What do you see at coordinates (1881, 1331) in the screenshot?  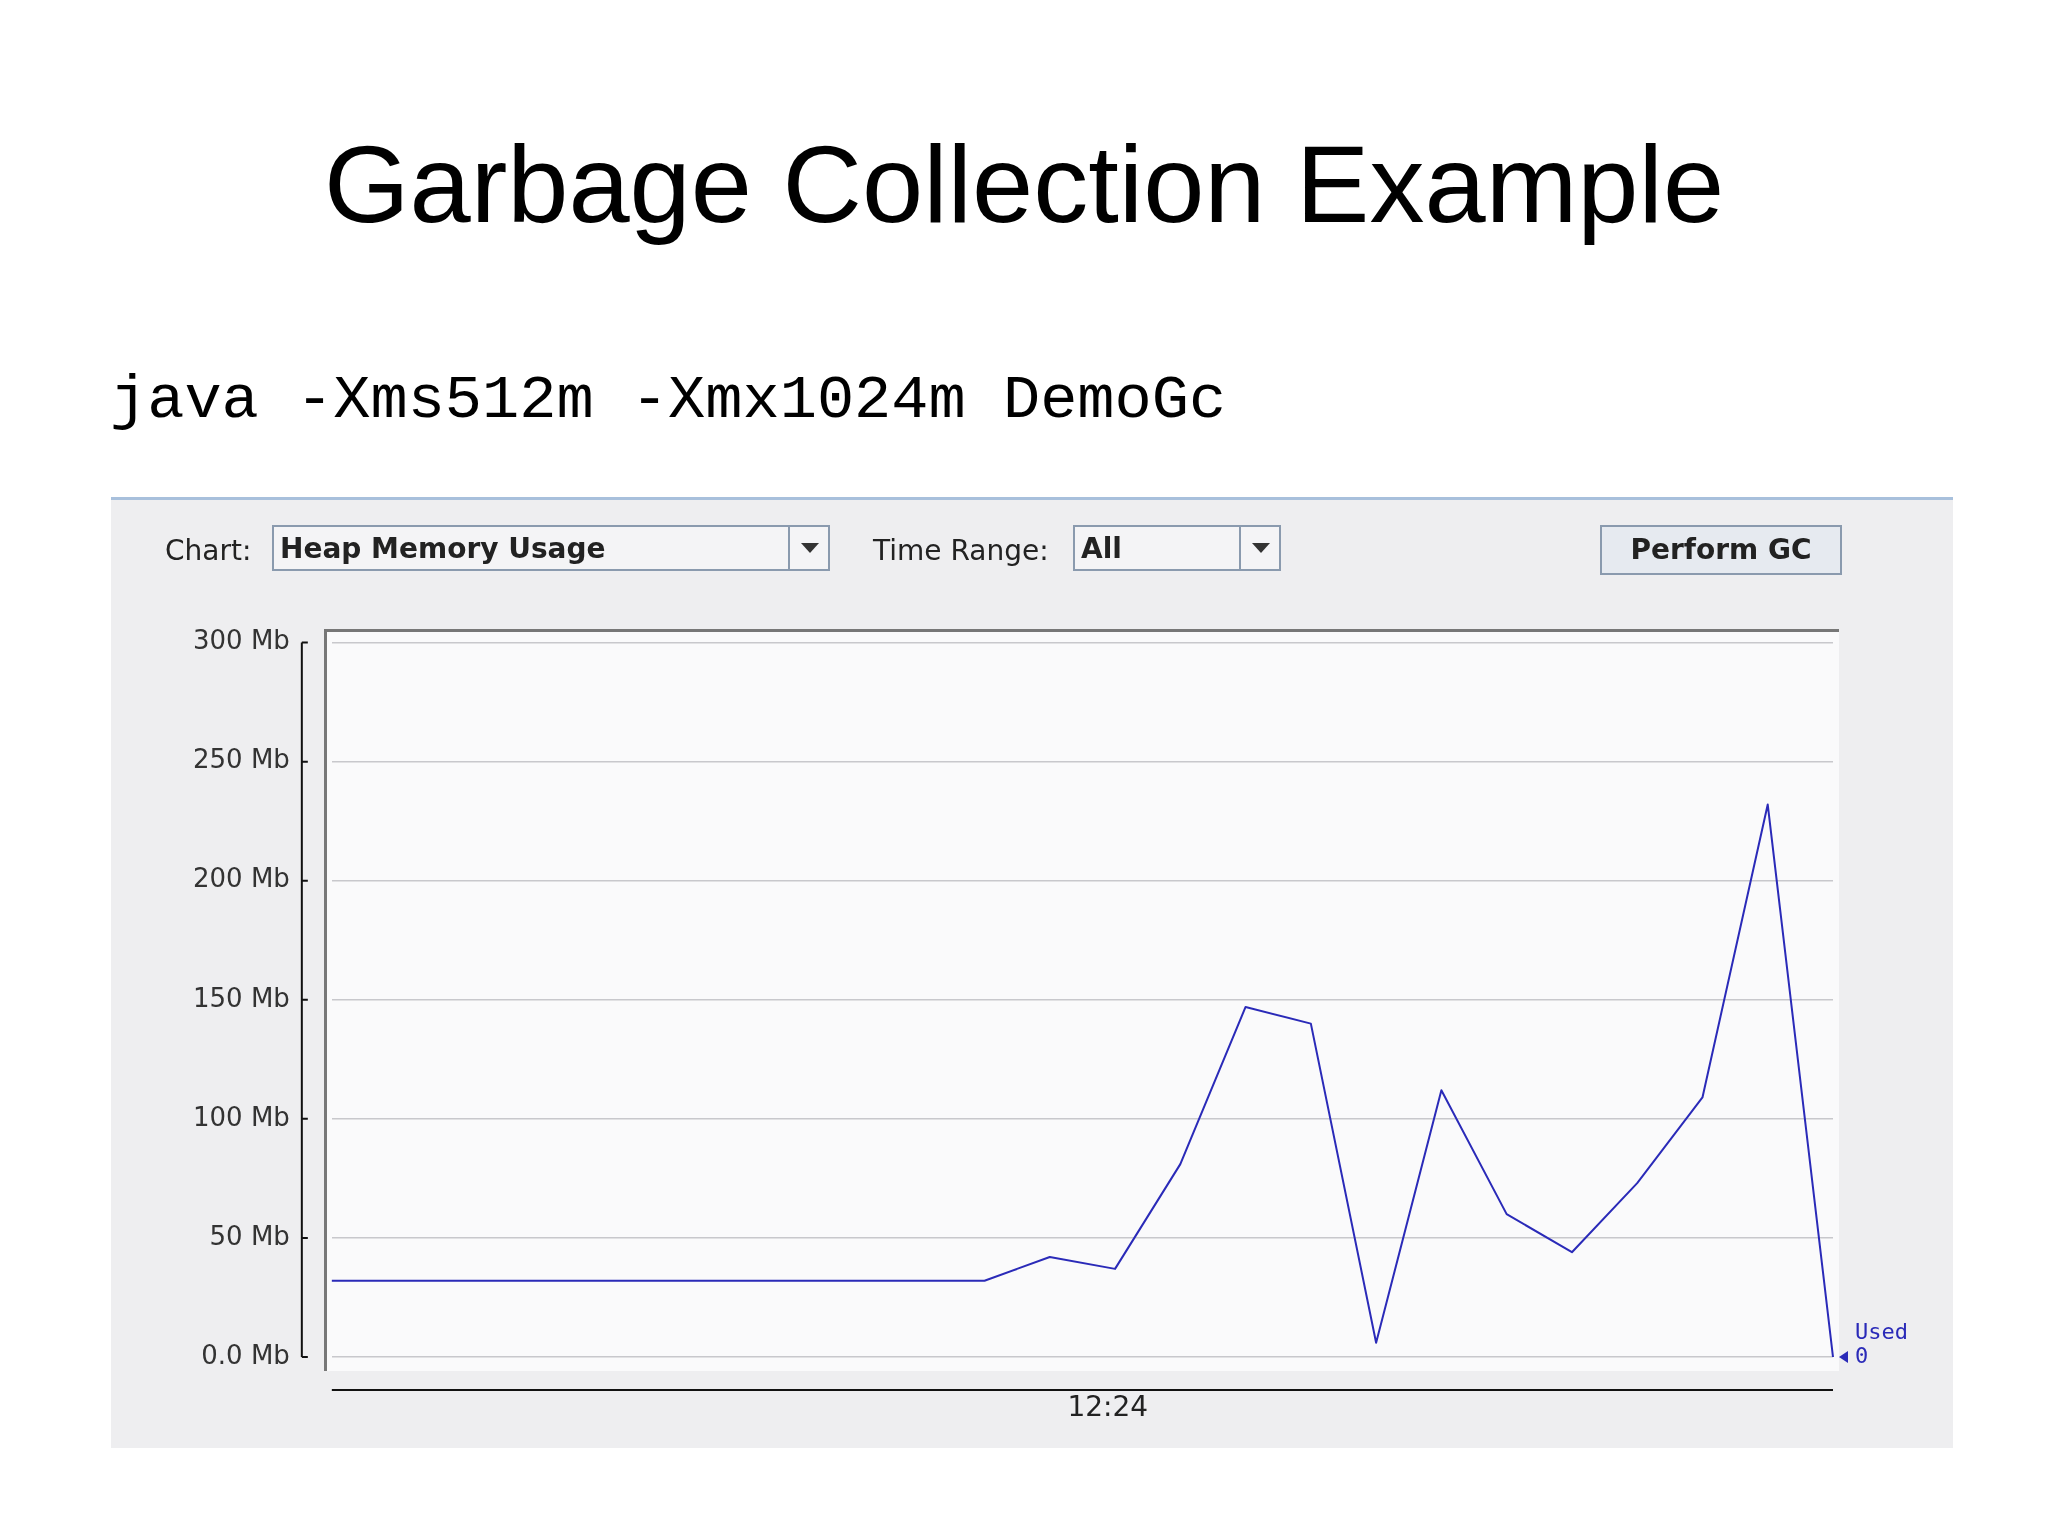 I see `series-label: Used` at bounding box center [1881, 1331].